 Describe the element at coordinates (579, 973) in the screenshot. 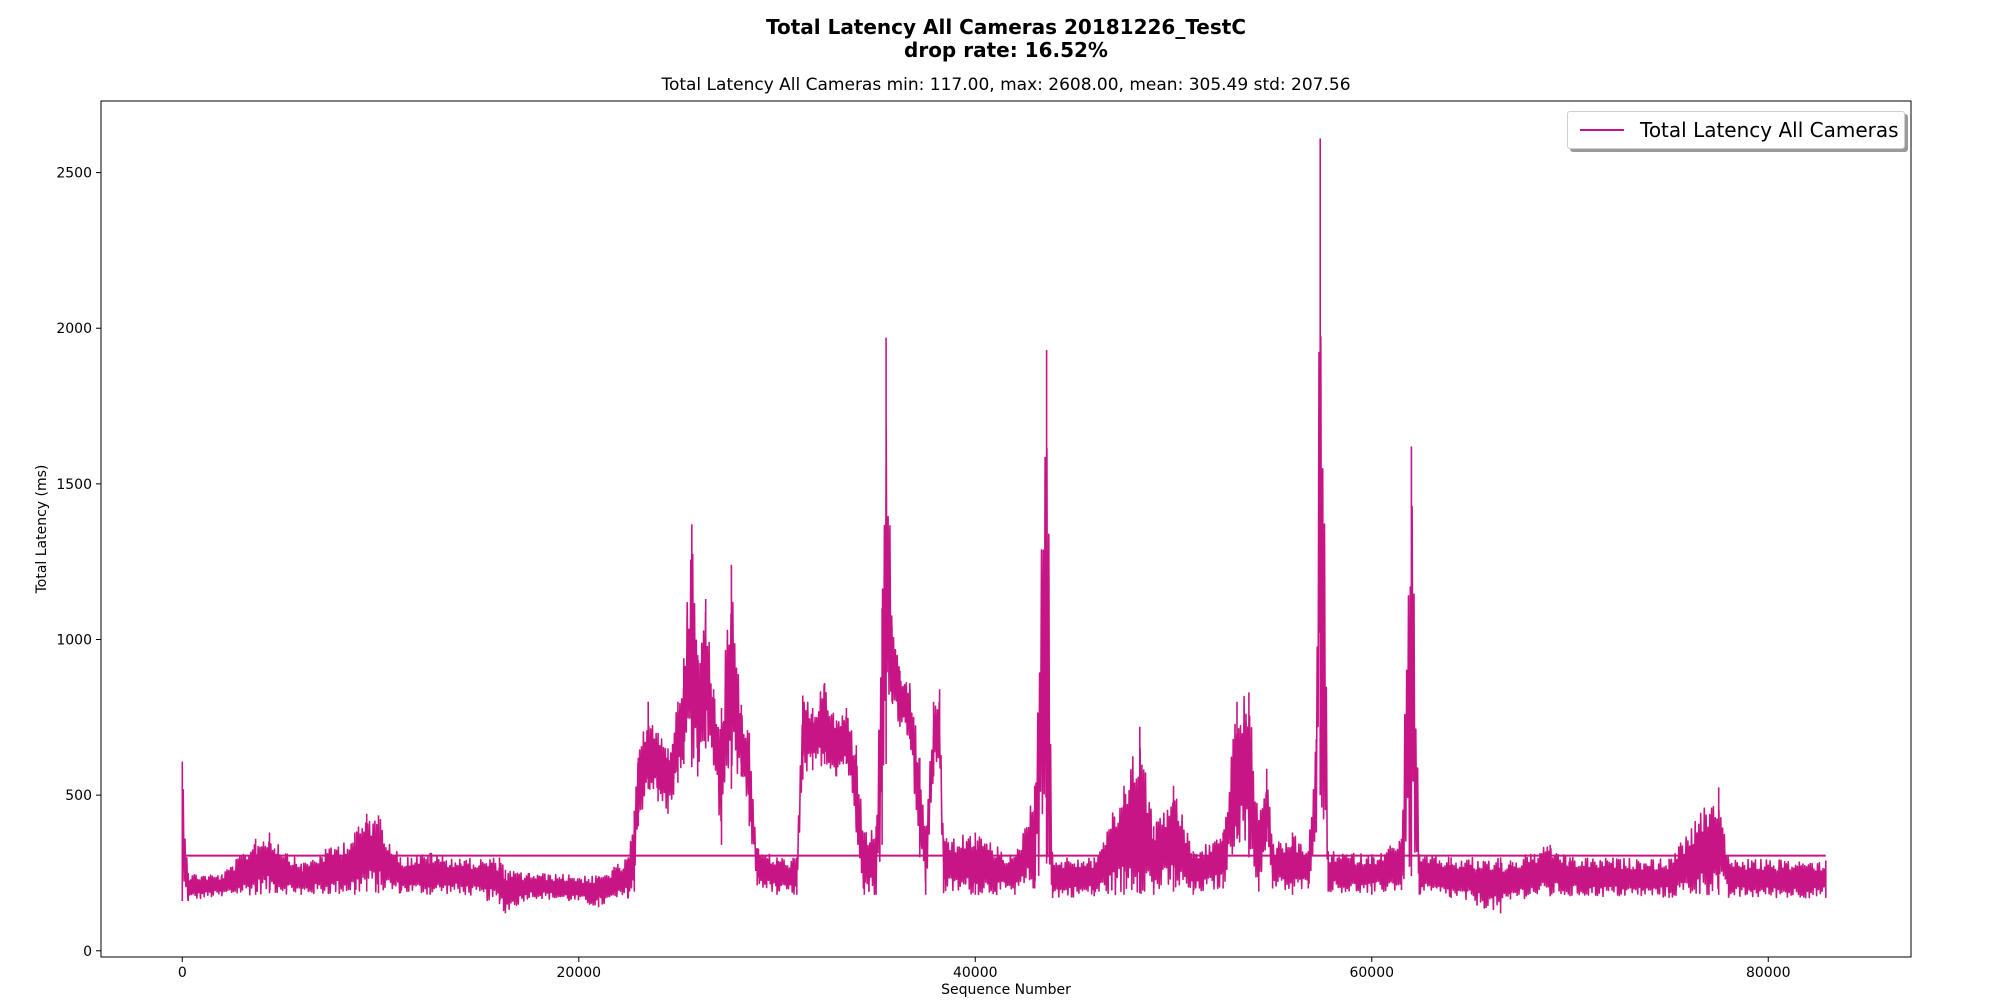

I see `x-tick-label: 20000` at that location.